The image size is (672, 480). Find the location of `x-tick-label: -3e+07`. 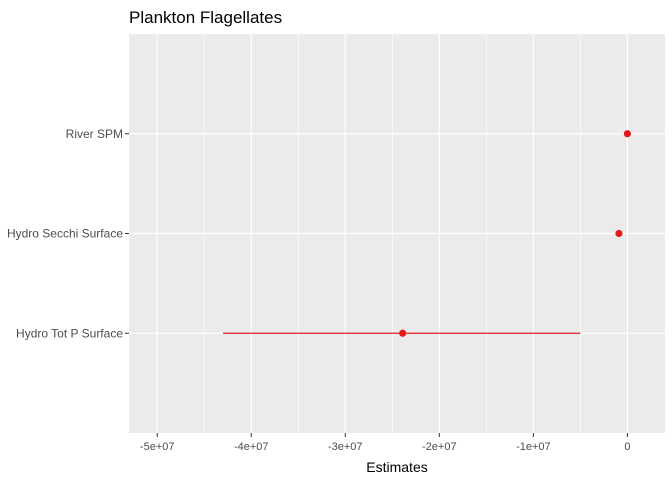

x-tick-label: -3e+07 is located at coordinates (345, 447).